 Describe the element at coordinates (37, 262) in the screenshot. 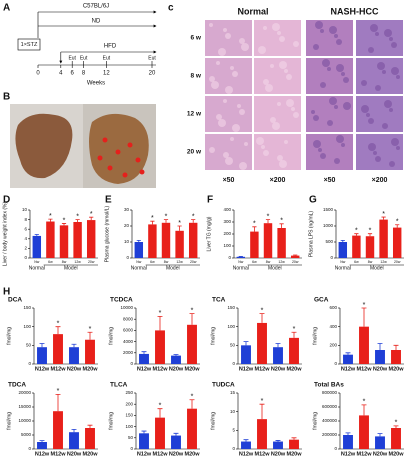

I see `x-tick-label: Nw` at that location.